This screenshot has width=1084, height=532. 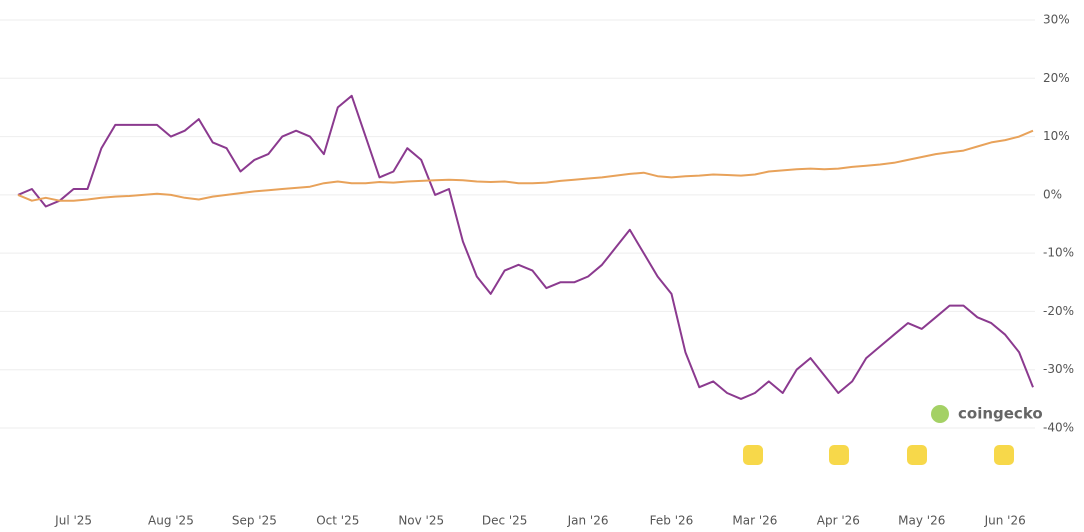 What do you see at coordinates (1058, 311) in the screenshot?
I see `y-tick-label: -20%` at bounding box center [1058, 311].